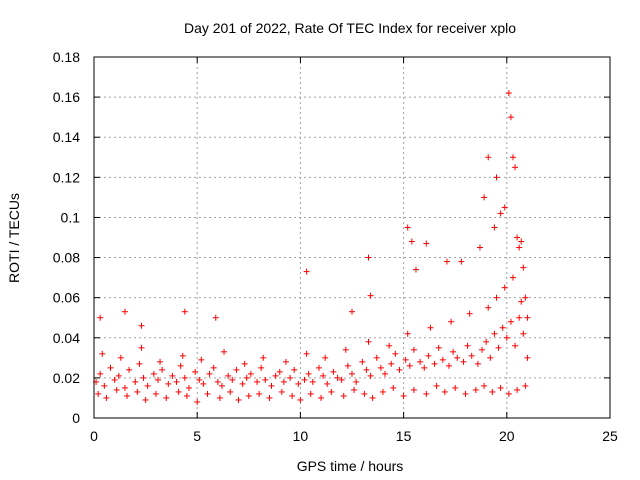 The height and width of the screenshot is (480, 640). I want to click on x-tick-label: 25, so click(610, 436).